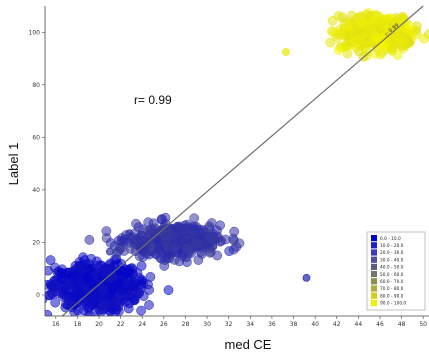  What do you see at coordinates (392, 289) in the screenshot?
I see `legend-label: 70.0 - 80.0` at bounding box center [392, 289].